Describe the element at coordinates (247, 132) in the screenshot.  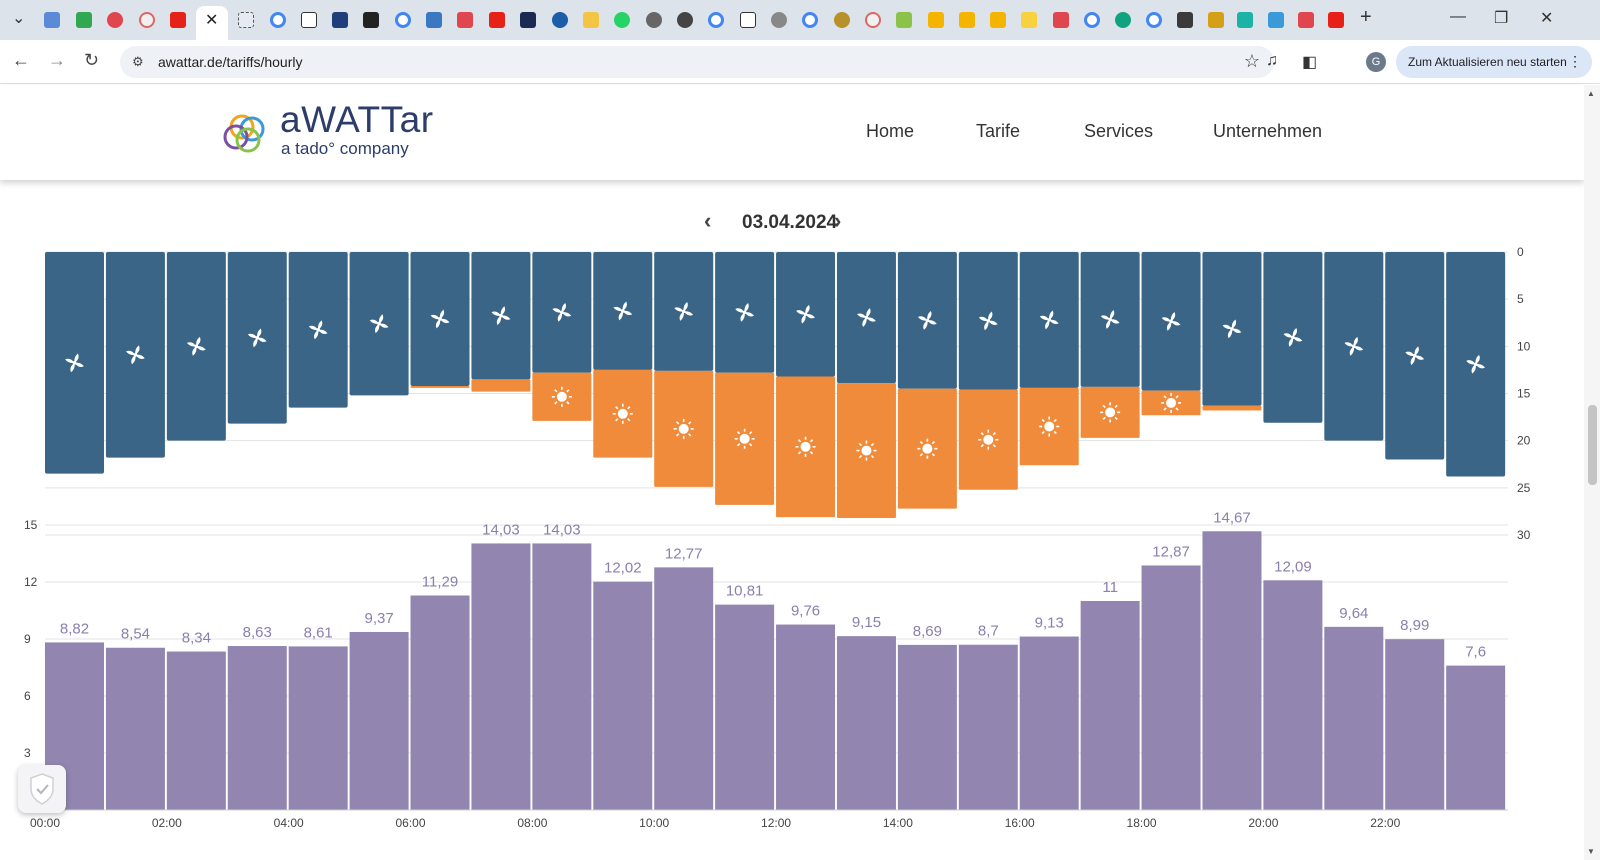
I see `awattar-logo-icon` at that location.